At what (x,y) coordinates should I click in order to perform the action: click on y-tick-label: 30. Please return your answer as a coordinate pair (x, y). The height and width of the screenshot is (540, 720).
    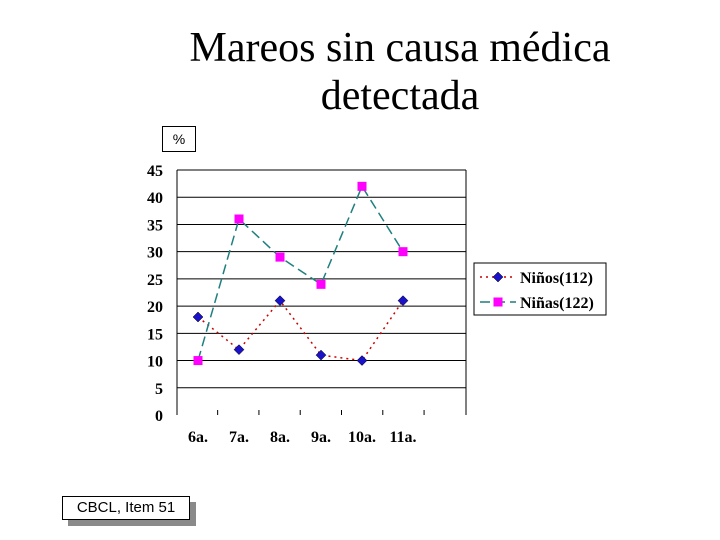
    Looking at the image, I should click on (155, 253).